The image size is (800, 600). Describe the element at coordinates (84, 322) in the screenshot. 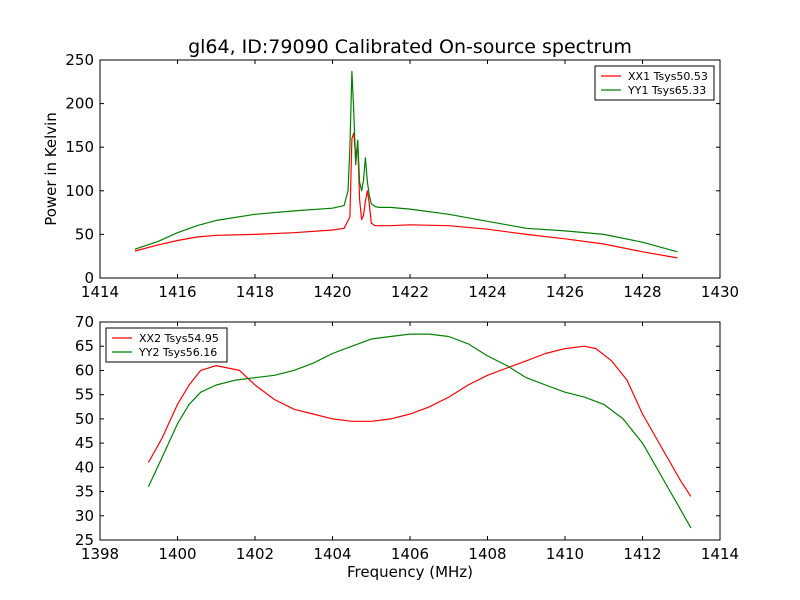

I see `y-tick-label: 70` at that location.